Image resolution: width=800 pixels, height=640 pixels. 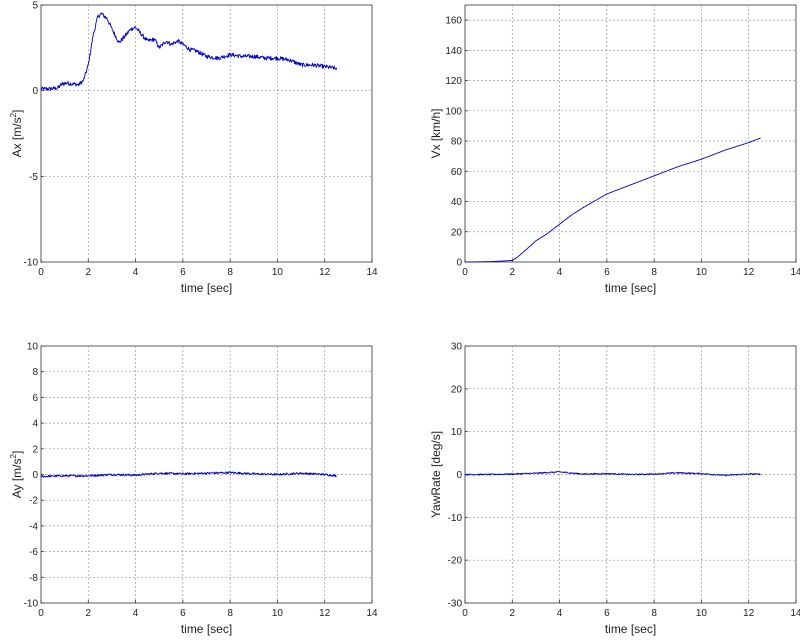 What do you see at coordinates (35, 398) in the screenshot?
I see `y-tick-label: 6` at bounding box center [35, 398].